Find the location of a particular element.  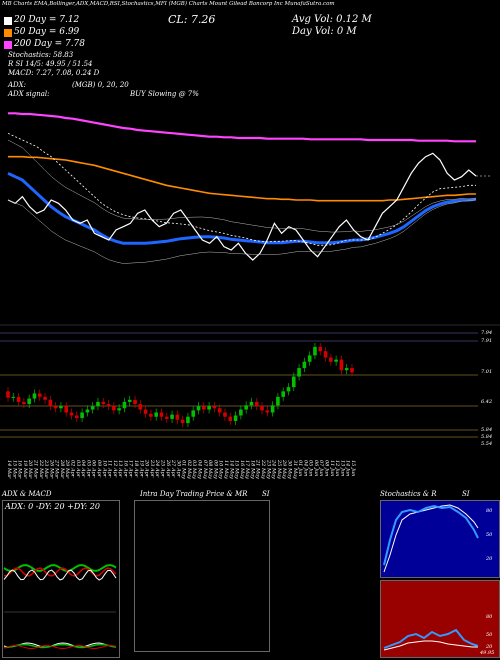

date-tick-label: 01 May is located at coordinates (183, 469).